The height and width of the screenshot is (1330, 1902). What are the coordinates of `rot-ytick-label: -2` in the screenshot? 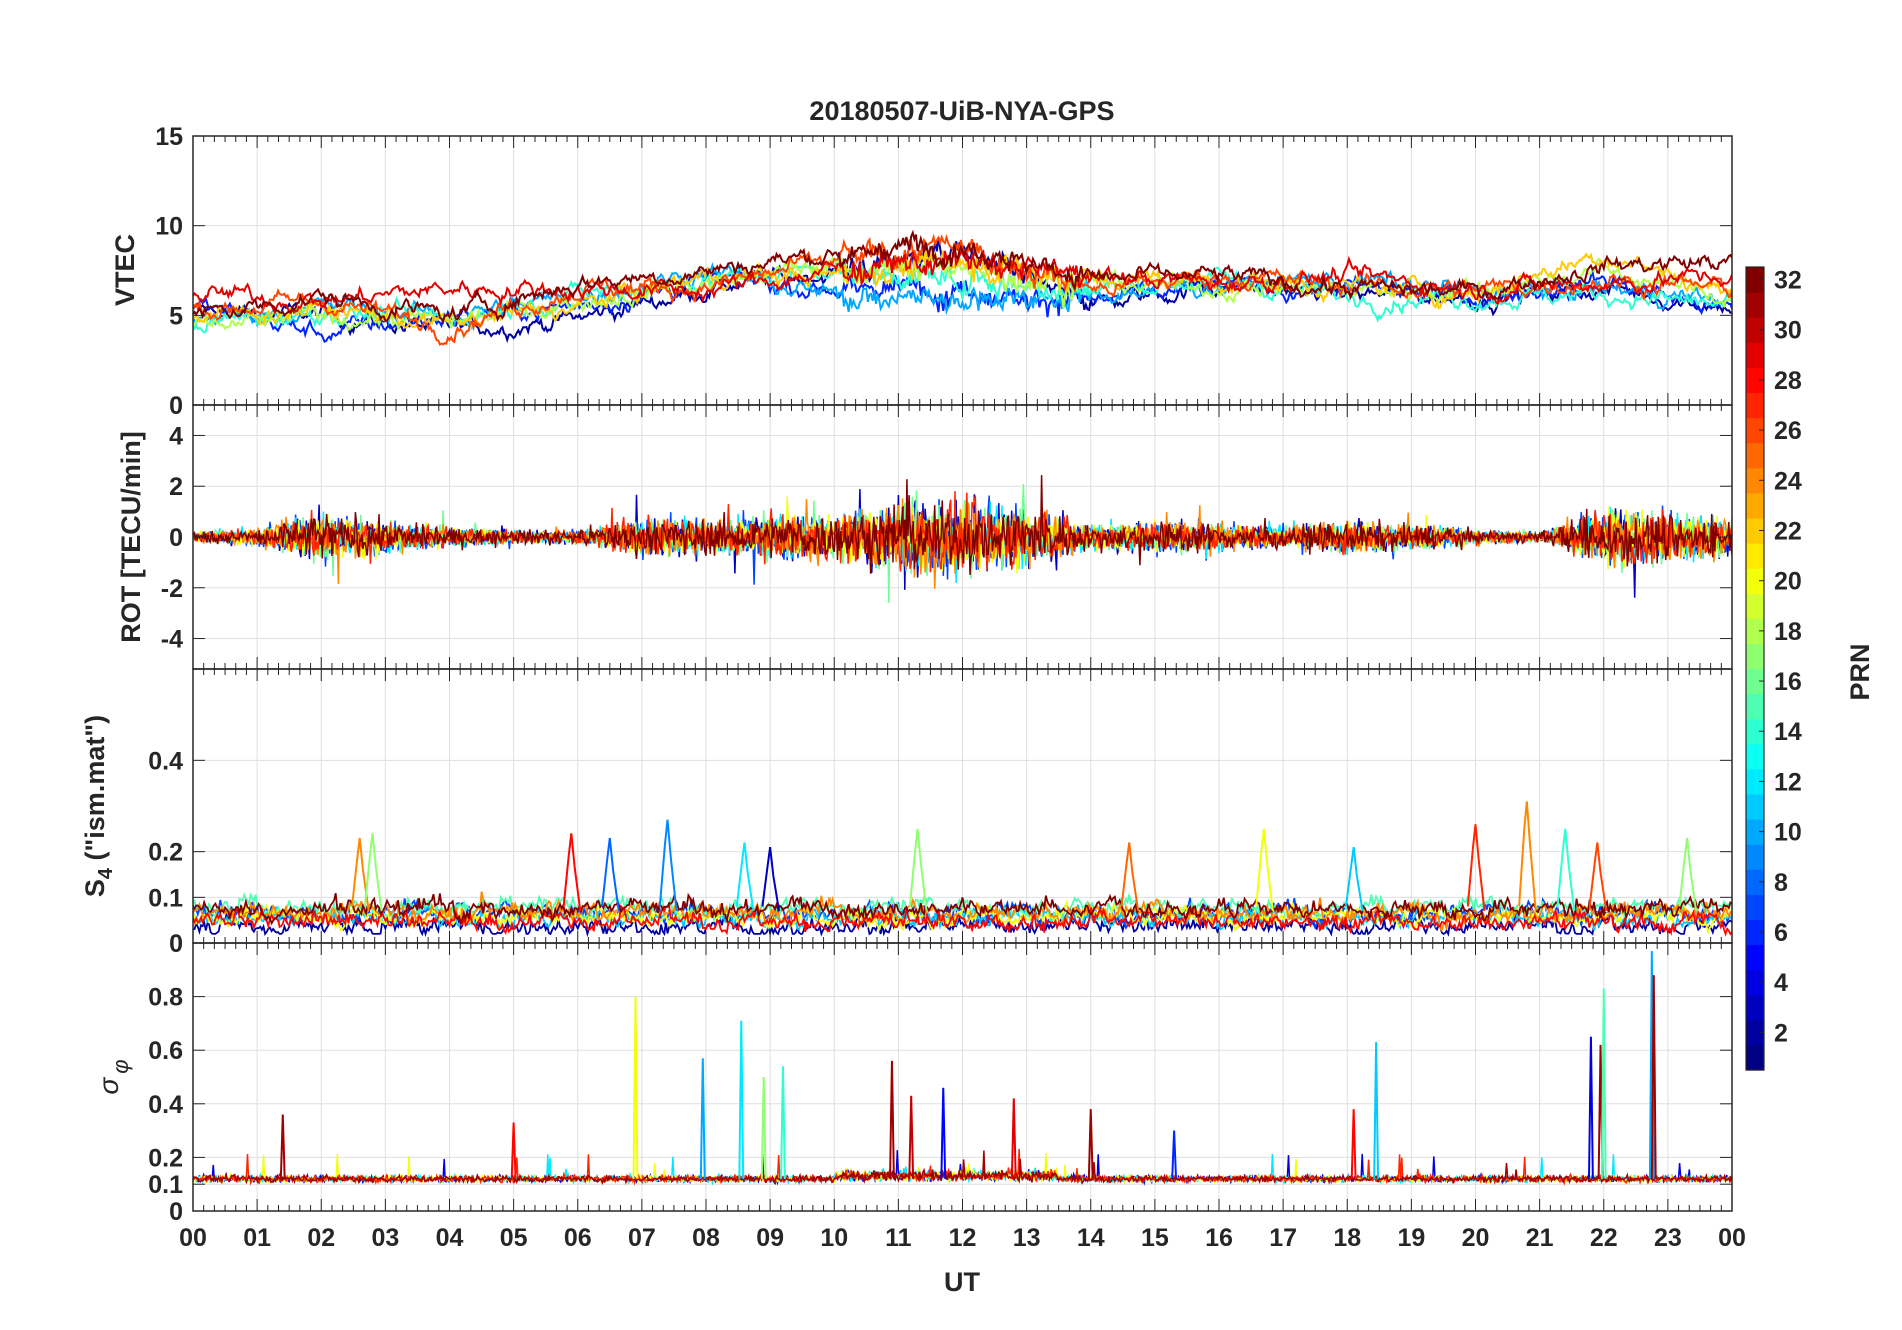 It's located at (172, 589).